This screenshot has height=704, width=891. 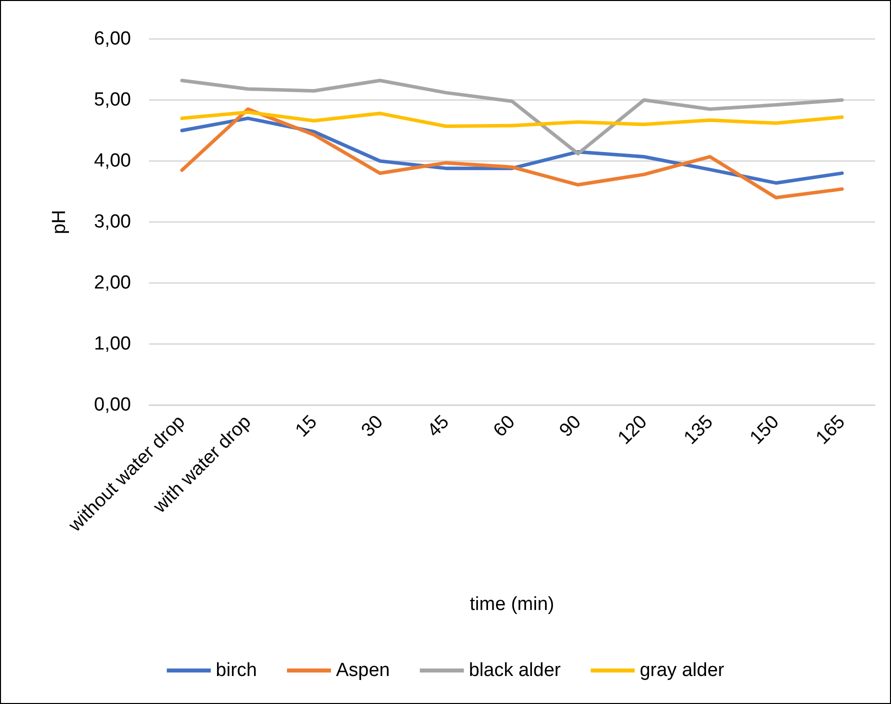 I want to click on y-tick-label: 1,00, so click(x=112, y=344).